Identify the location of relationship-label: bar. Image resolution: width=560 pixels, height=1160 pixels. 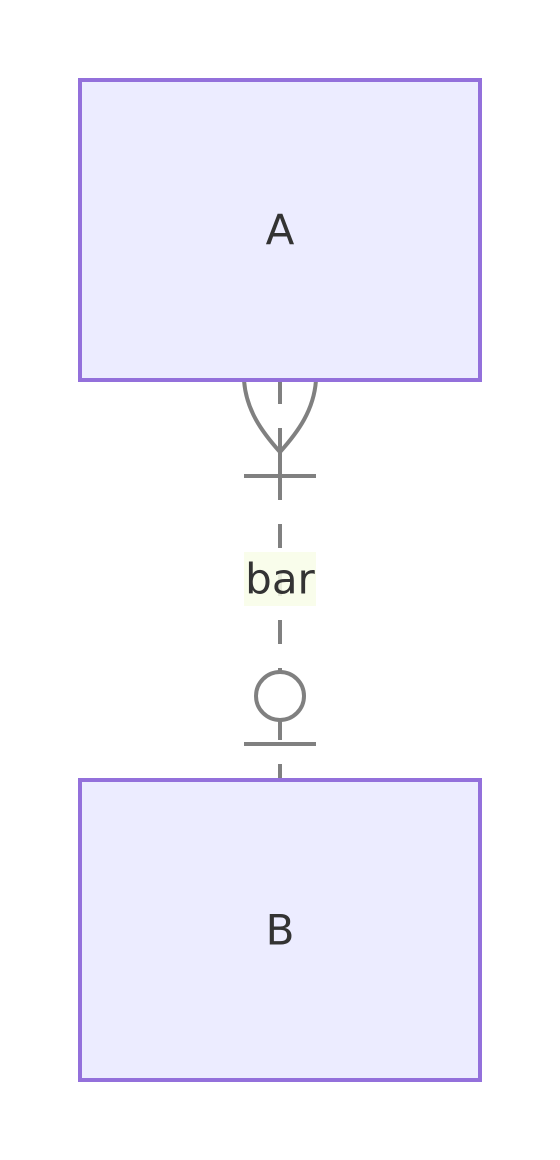
(280, 579).